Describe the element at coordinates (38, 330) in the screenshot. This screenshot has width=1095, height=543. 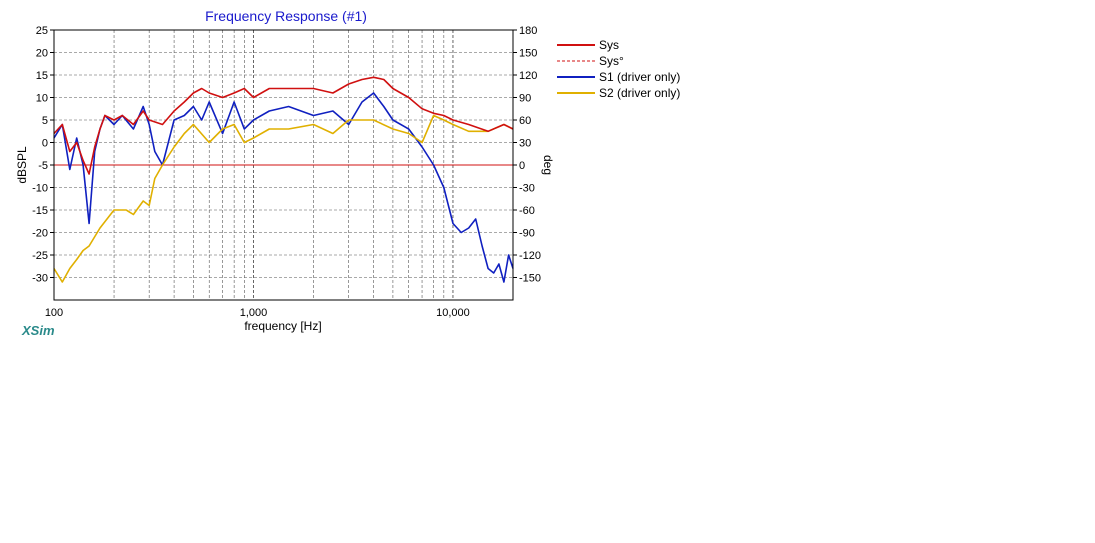
I see `xsim-logo: XSim` at that location.